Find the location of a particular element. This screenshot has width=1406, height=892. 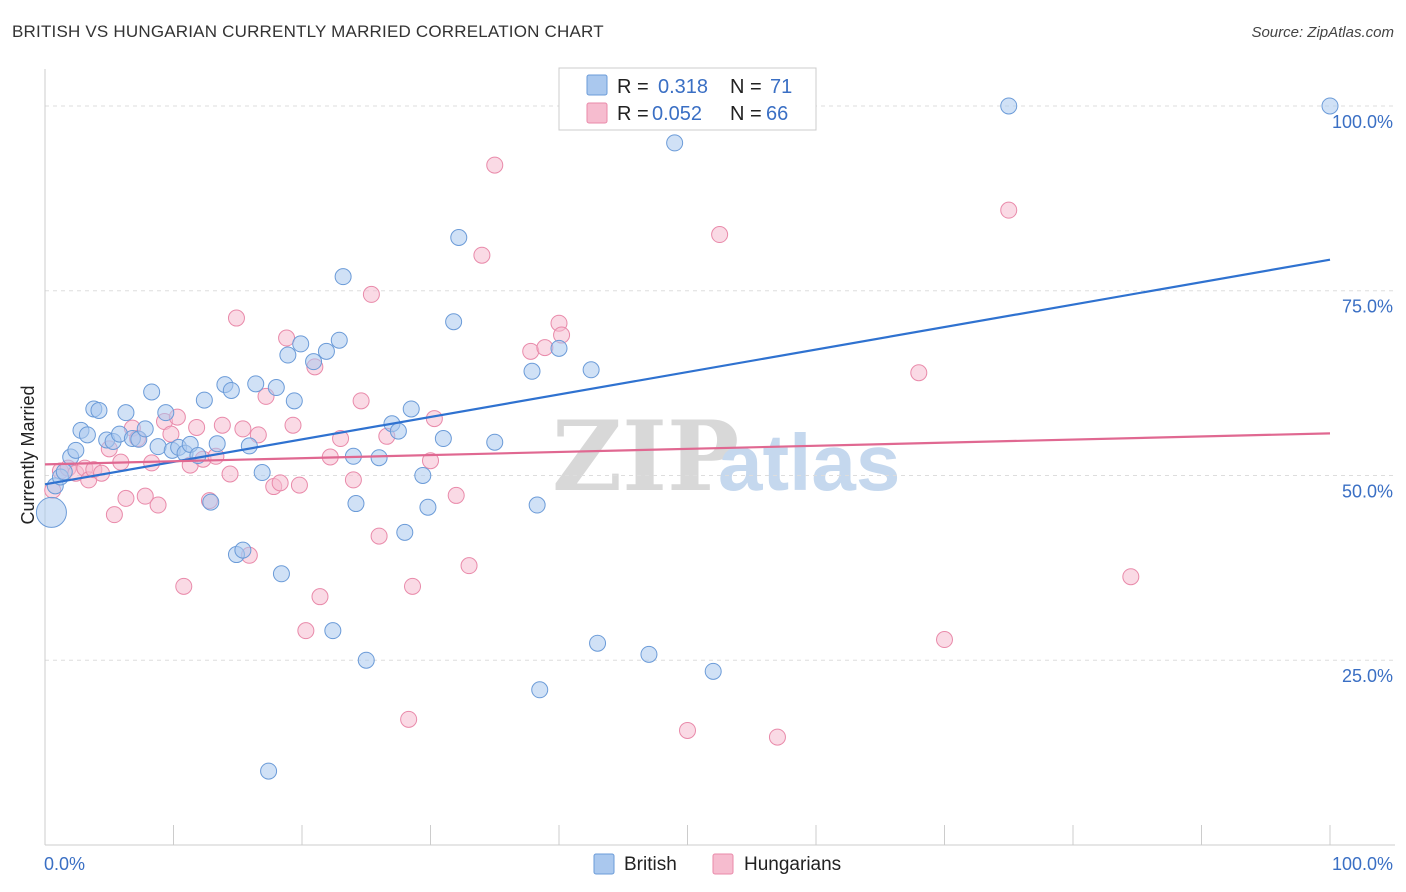

legend-swatch-british is located at coordinates (597, 85).